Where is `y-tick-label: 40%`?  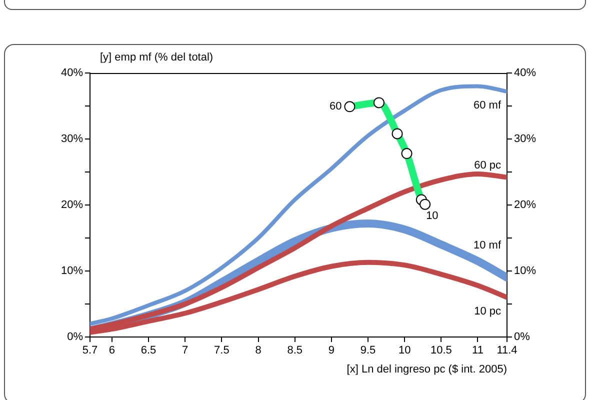
y-tick-label: 40% is located at coordinates (72, 73).